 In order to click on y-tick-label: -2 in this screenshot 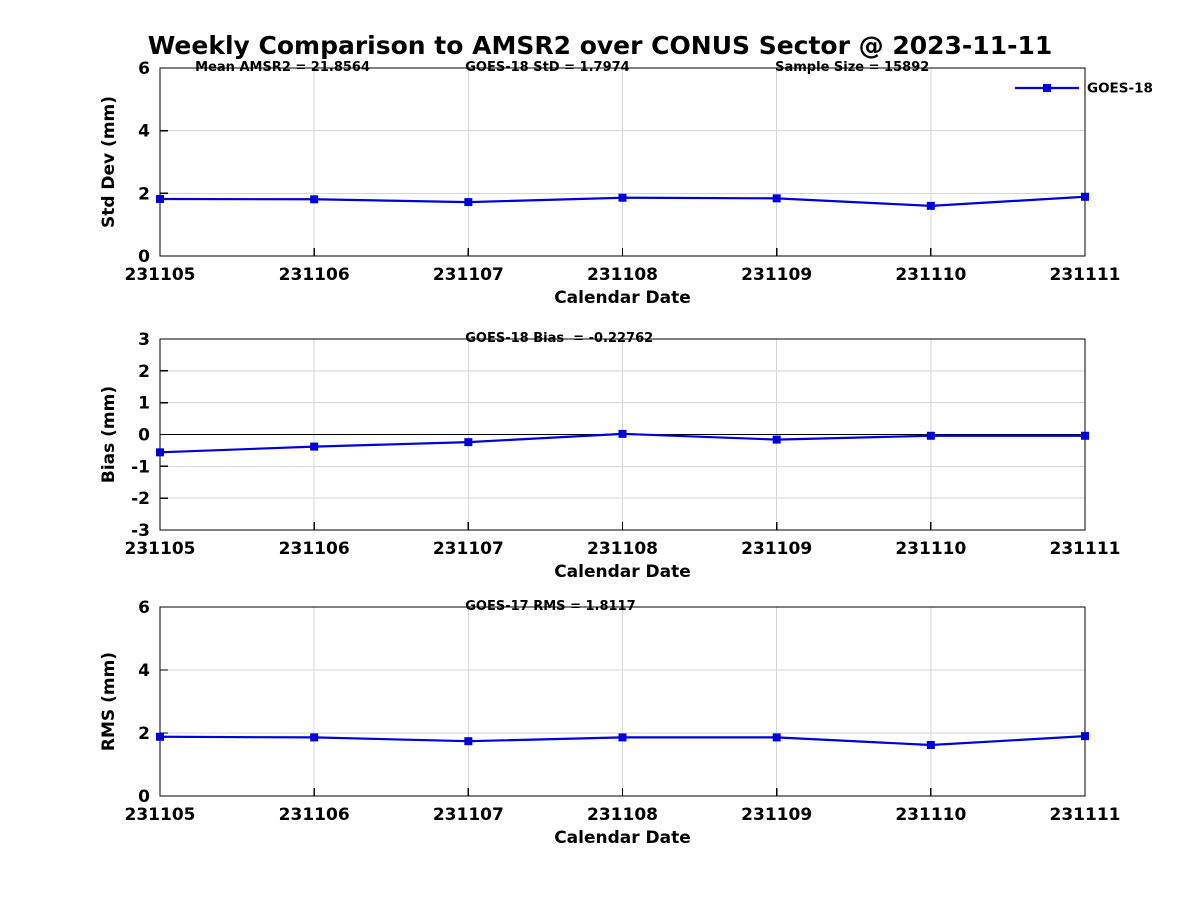, I will do `click(140, 499)`.